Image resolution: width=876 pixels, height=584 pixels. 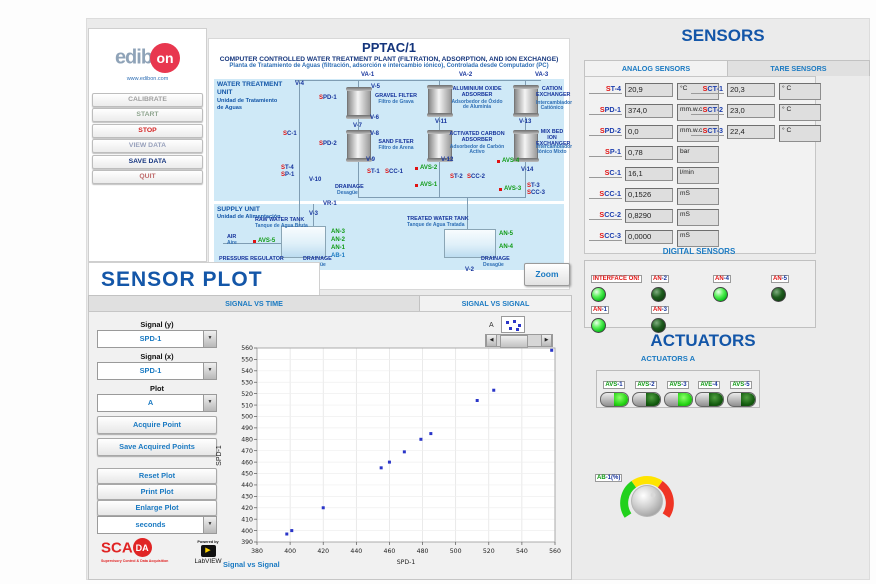 I want to click on sensor-tag: SCT-3, so click(x=707, y=130).